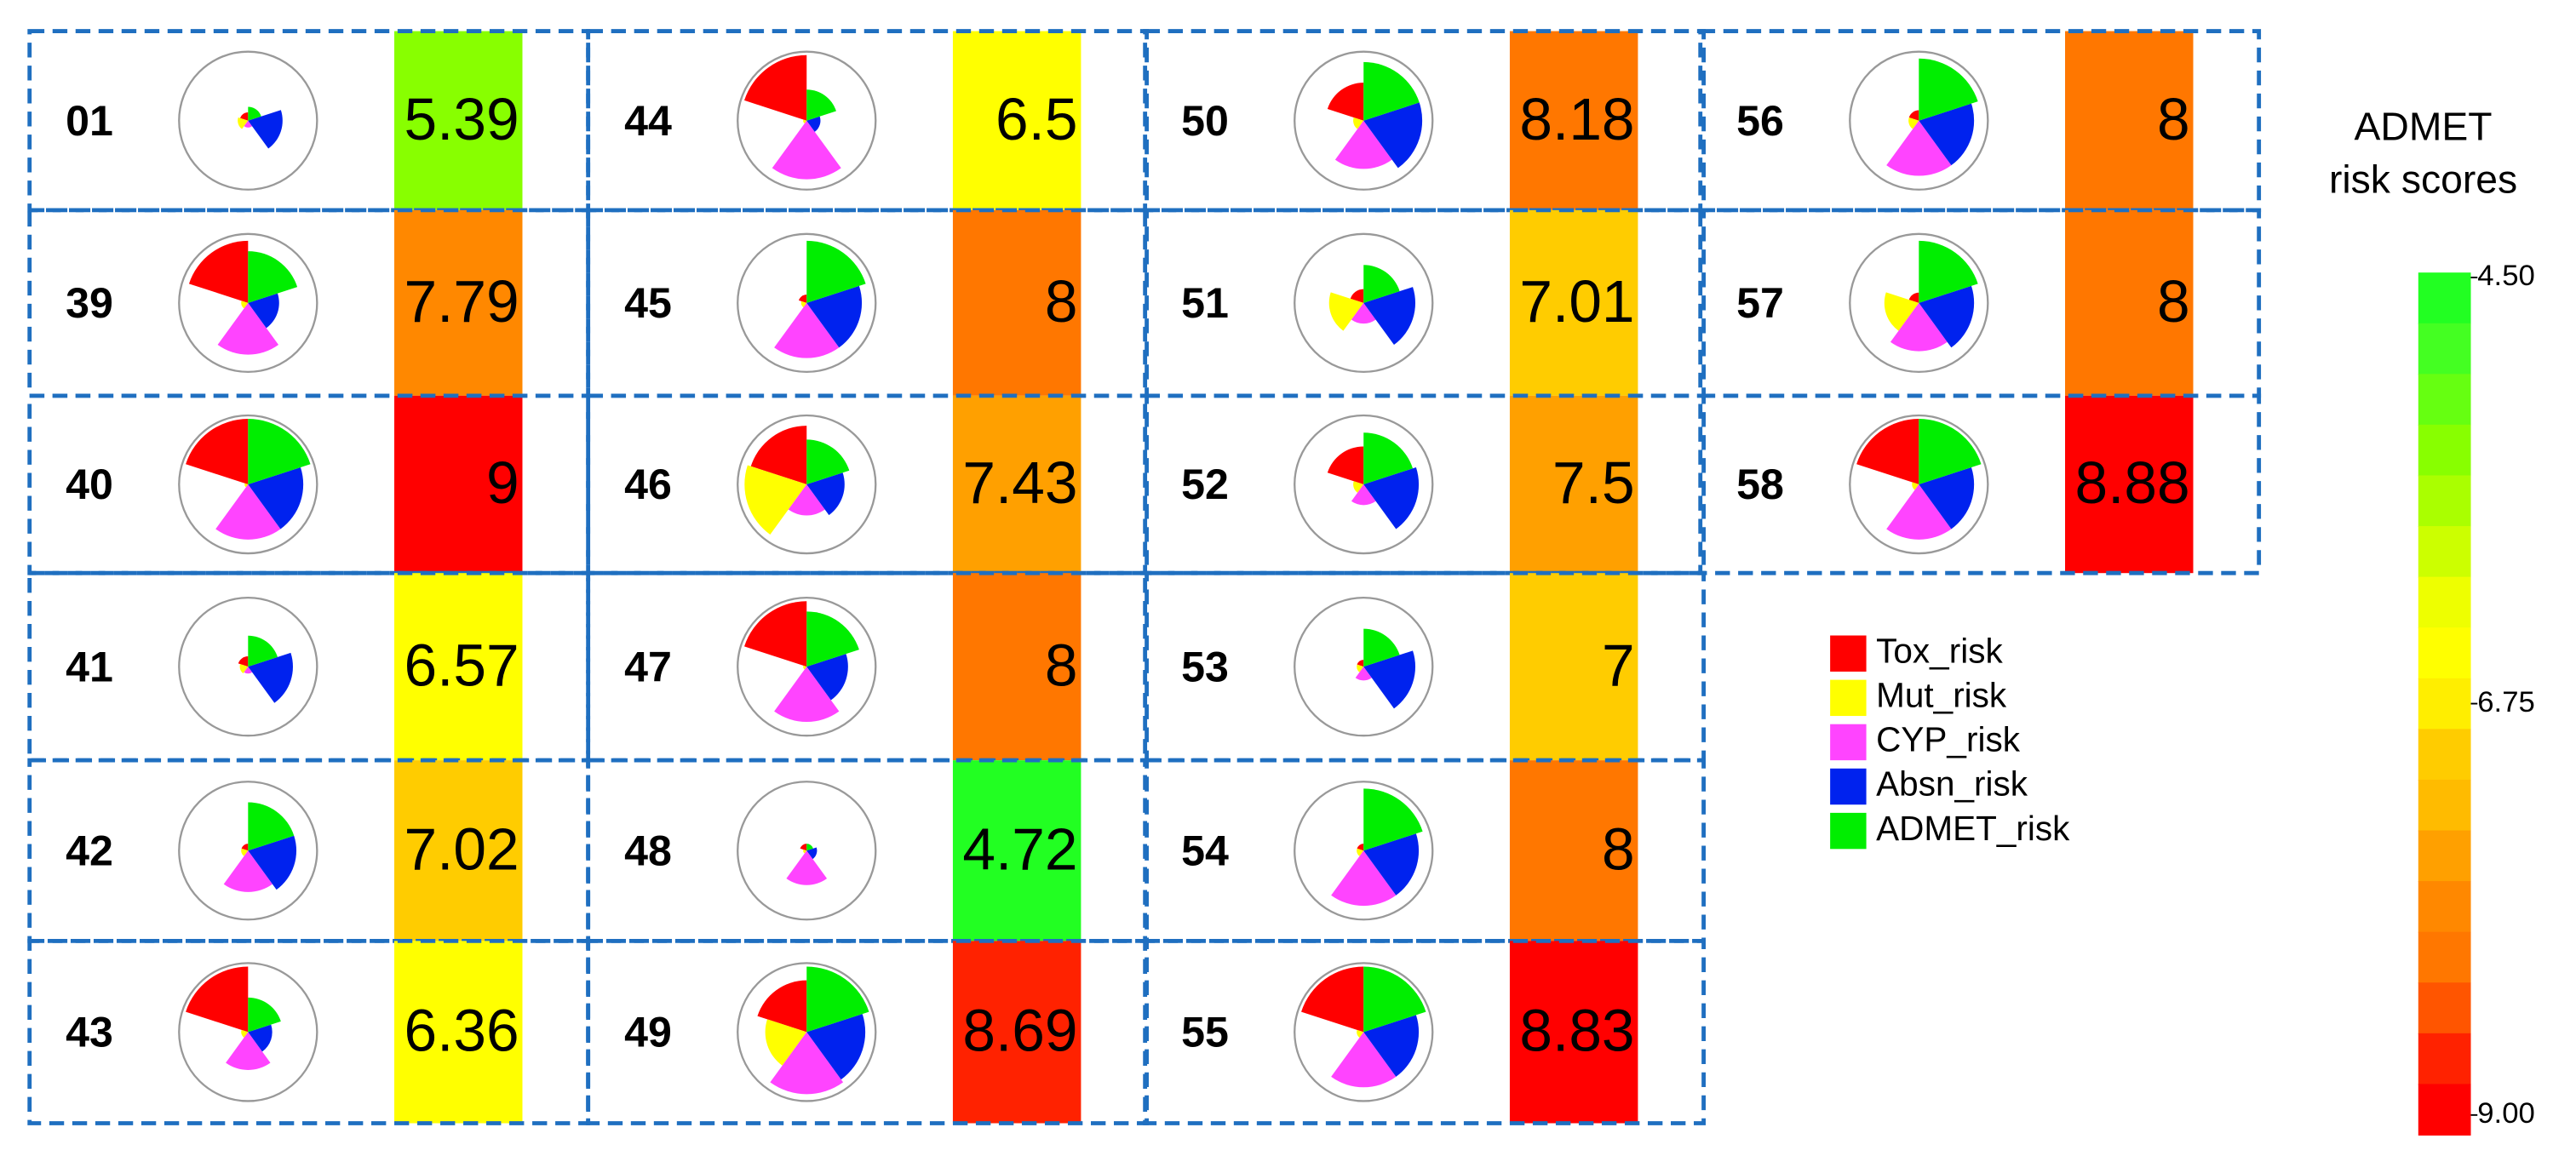  I want to click on score-label: 8.69, so click(1019, 1031).